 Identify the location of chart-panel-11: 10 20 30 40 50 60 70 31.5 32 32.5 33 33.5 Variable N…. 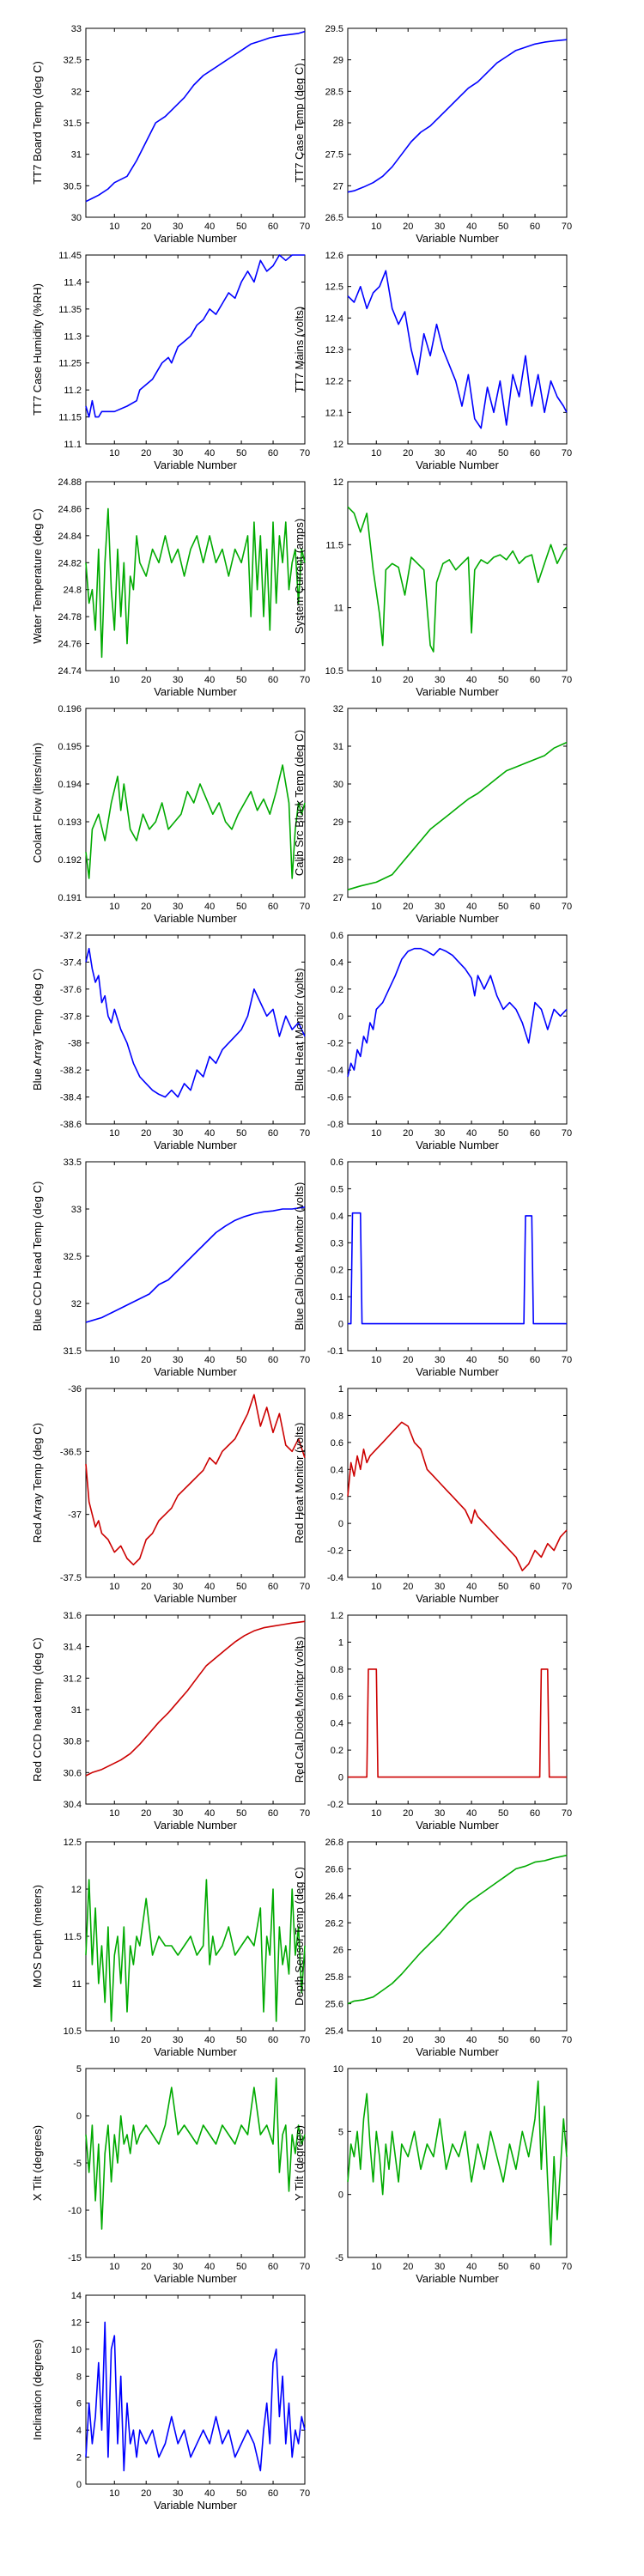
(170, 1268).